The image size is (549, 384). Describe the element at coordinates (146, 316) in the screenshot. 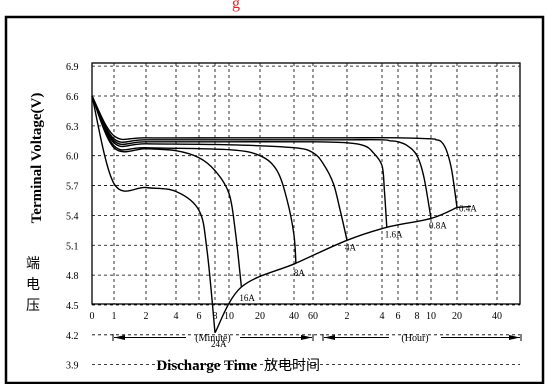

I see `x-tick-label-2: 2` at that location.